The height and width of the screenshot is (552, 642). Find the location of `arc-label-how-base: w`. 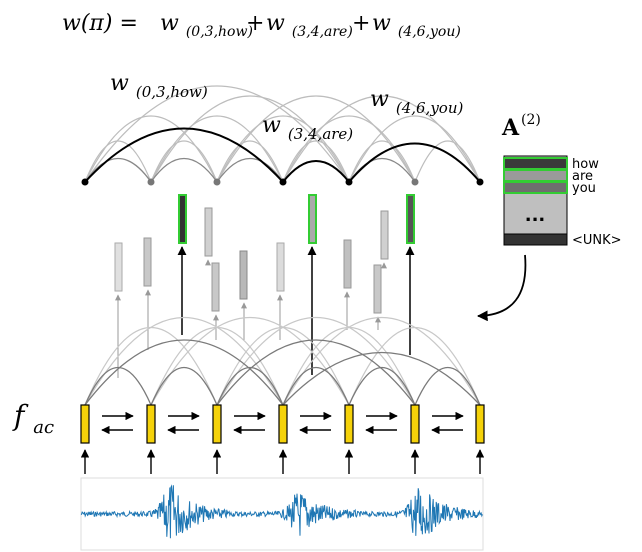

arc-label-how-base: w is located at coordinates (119, 83).